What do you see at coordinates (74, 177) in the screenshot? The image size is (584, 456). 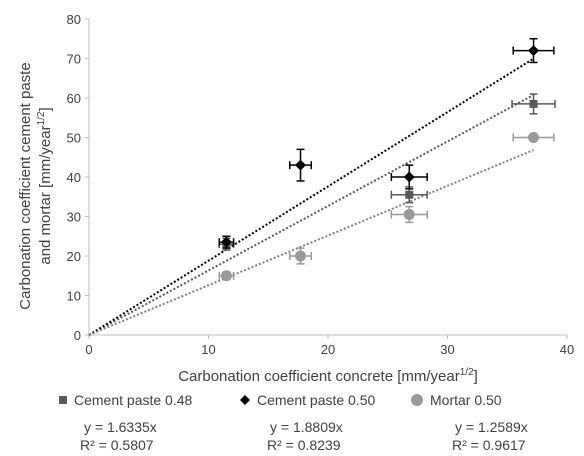 I see `y-tick-label: 40` at bounding box center [74, 177].